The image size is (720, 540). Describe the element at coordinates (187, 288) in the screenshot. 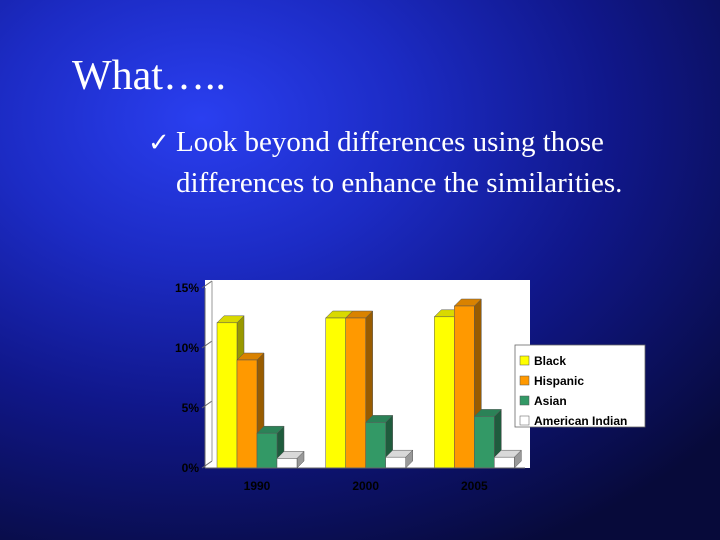

I see `y-tick-label: 15%` at that location.